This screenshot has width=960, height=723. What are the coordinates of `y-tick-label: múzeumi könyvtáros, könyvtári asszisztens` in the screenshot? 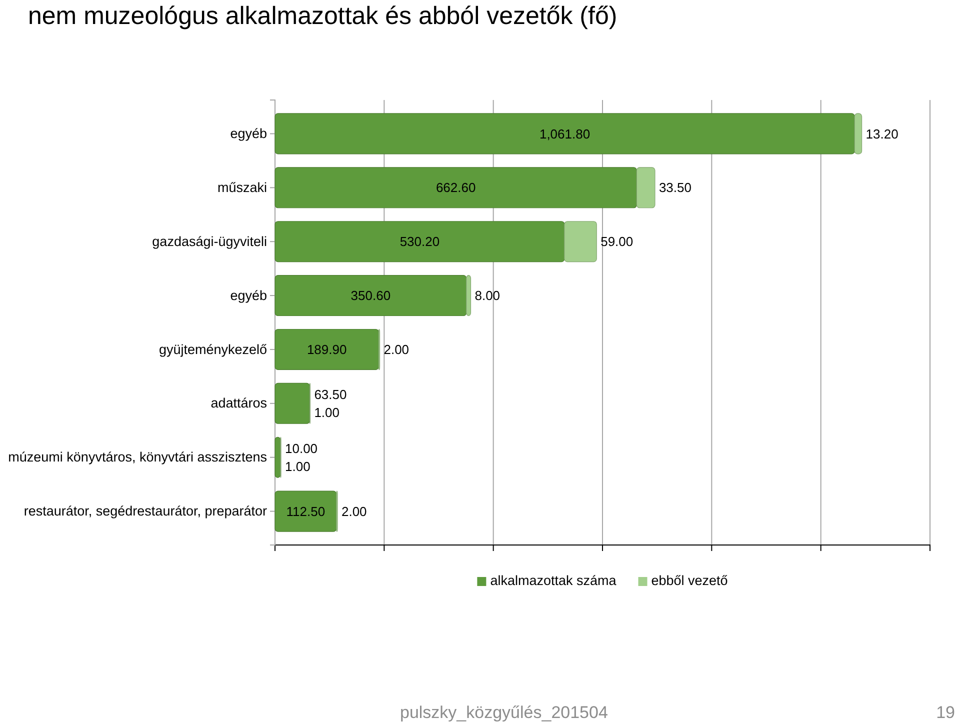 It's located at (138, 457).